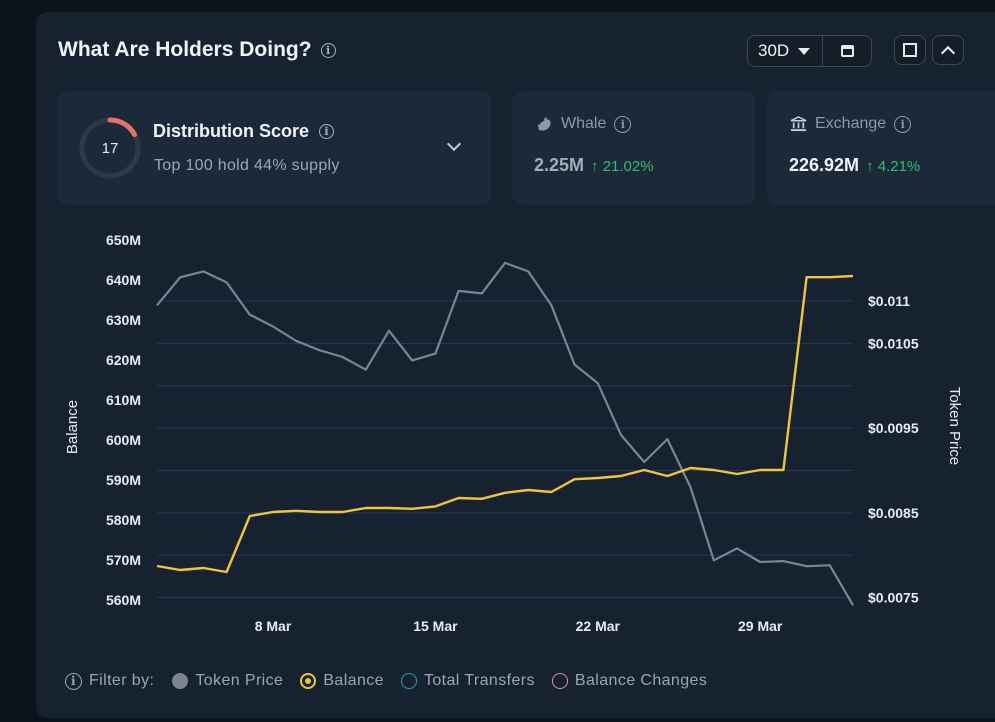 The height and width of the screenshot is (722, 995). Describe the element at coordinates (308, 681) in the screenshot. I see `balance-dot-icon` at that location.